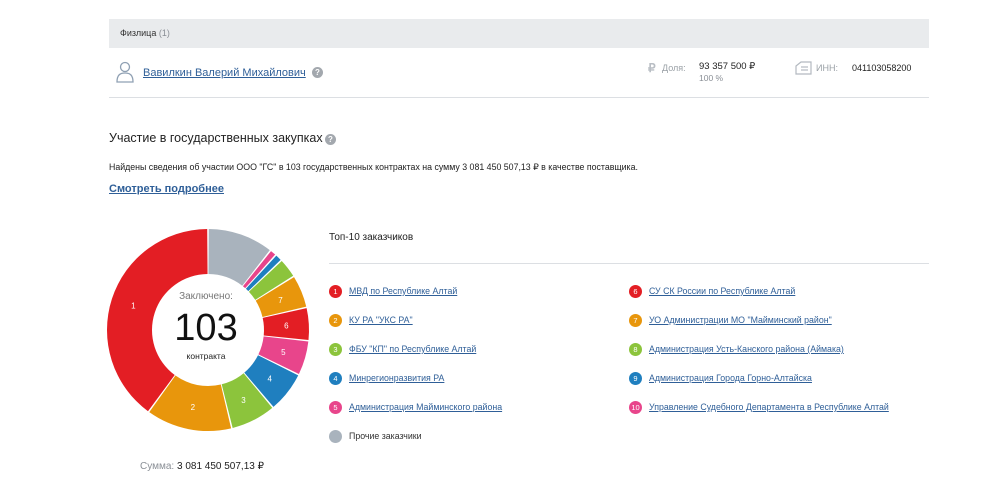 The height and width of the screenshot is (488, 1001). I want to click on donut-segment-label: 6, so click(286, 325).